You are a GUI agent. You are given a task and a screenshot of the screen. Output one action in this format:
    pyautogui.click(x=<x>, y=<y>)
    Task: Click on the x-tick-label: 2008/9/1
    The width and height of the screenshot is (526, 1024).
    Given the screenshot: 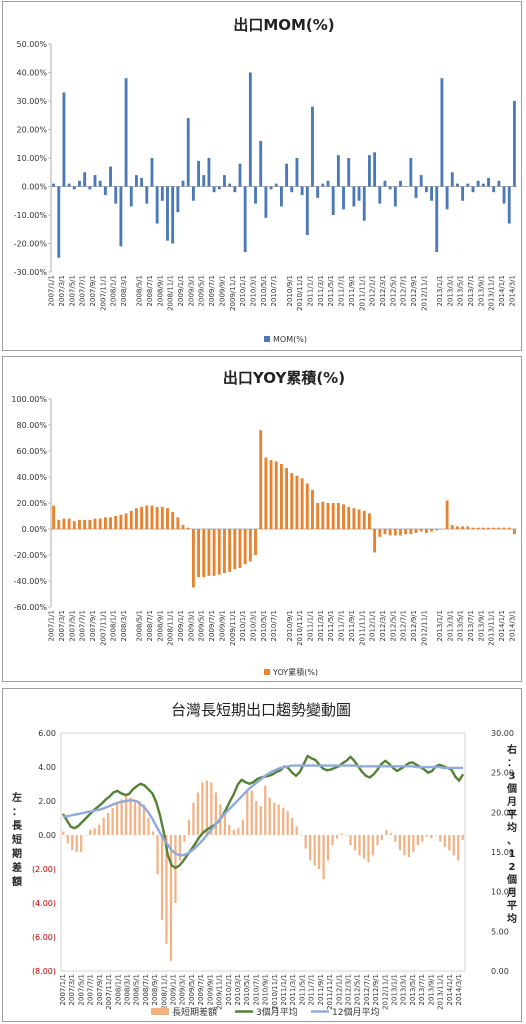 What is the action you would take?
    pyautogui.click(x=160, y=290)
    